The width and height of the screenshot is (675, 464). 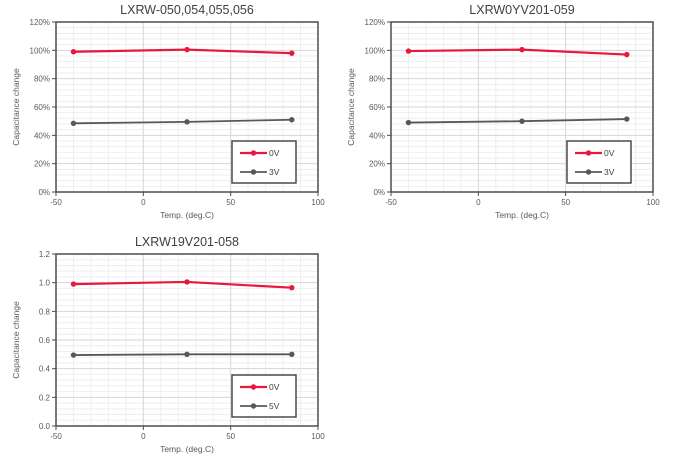 What do you see at coordinates (45, 369) in the screenshot?
I see `y-tick-label: 0.4` at bounding box center [45, 369].